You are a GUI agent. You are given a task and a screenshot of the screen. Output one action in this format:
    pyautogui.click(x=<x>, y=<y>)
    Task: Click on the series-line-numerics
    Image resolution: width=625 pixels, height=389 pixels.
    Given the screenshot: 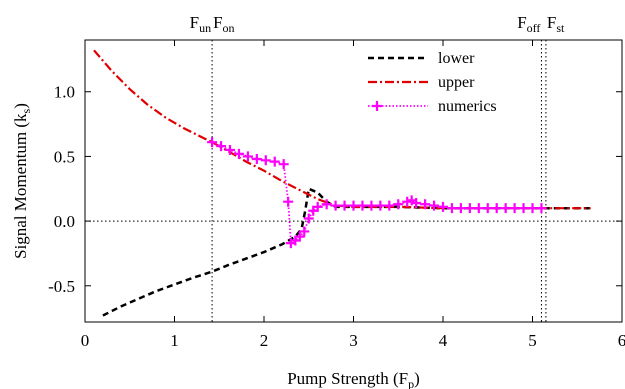 What is the action you would take?
    pyautogui.click(x=376, y=193)
    